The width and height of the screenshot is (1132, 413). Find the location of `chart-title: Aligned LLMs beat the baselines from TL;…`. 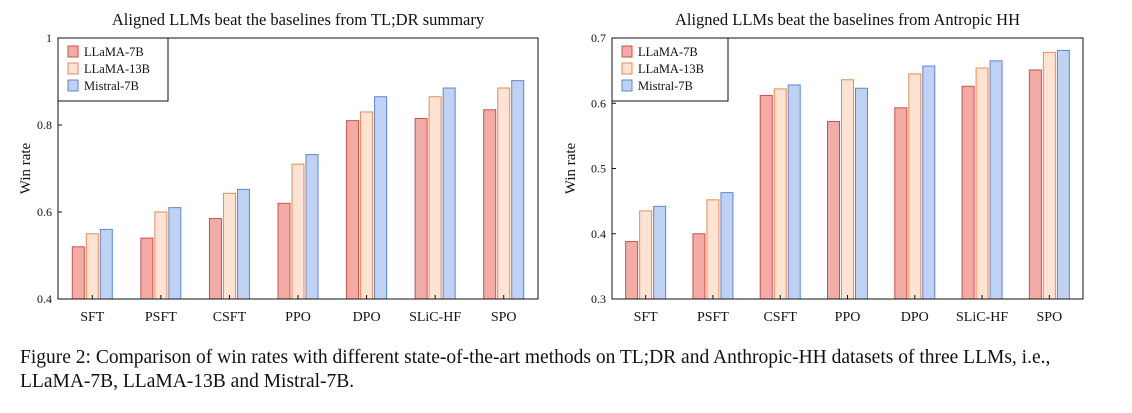

chart-title: Aligned LLMs beat the baselines from TL;… is located at coordinates (298, 19).